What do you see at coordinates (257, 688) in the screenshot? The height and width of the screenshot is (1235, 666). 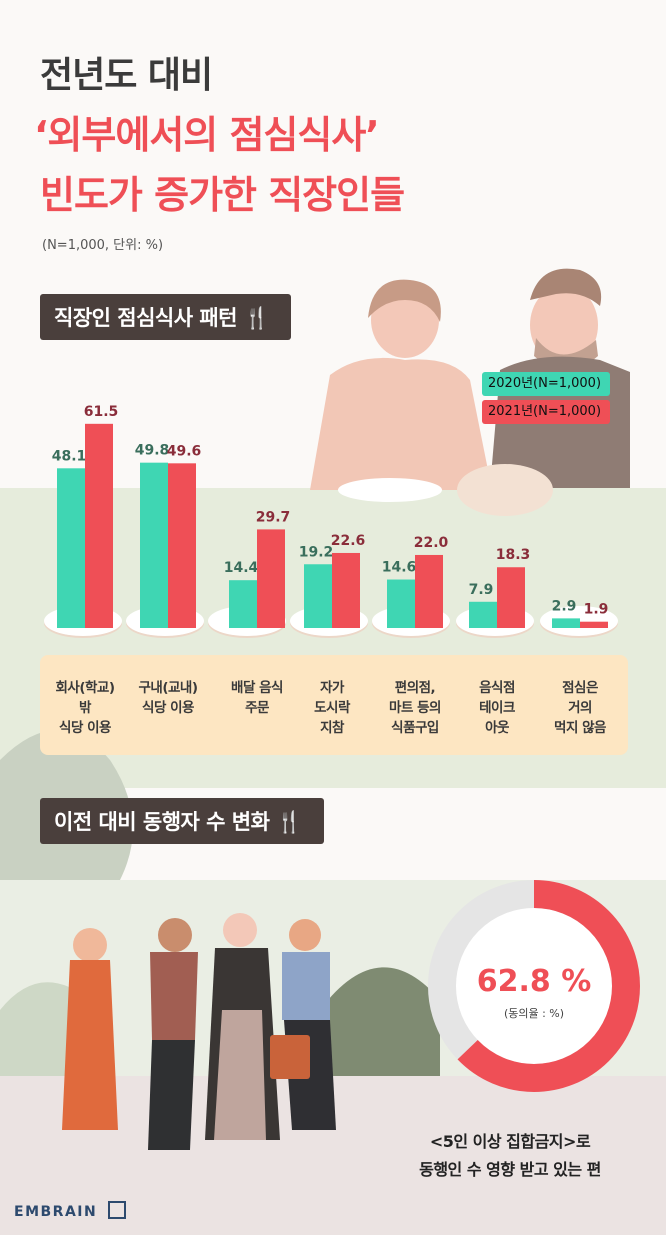 I see `category-label-line: 배달 음식` at bounding box center [257, 688].